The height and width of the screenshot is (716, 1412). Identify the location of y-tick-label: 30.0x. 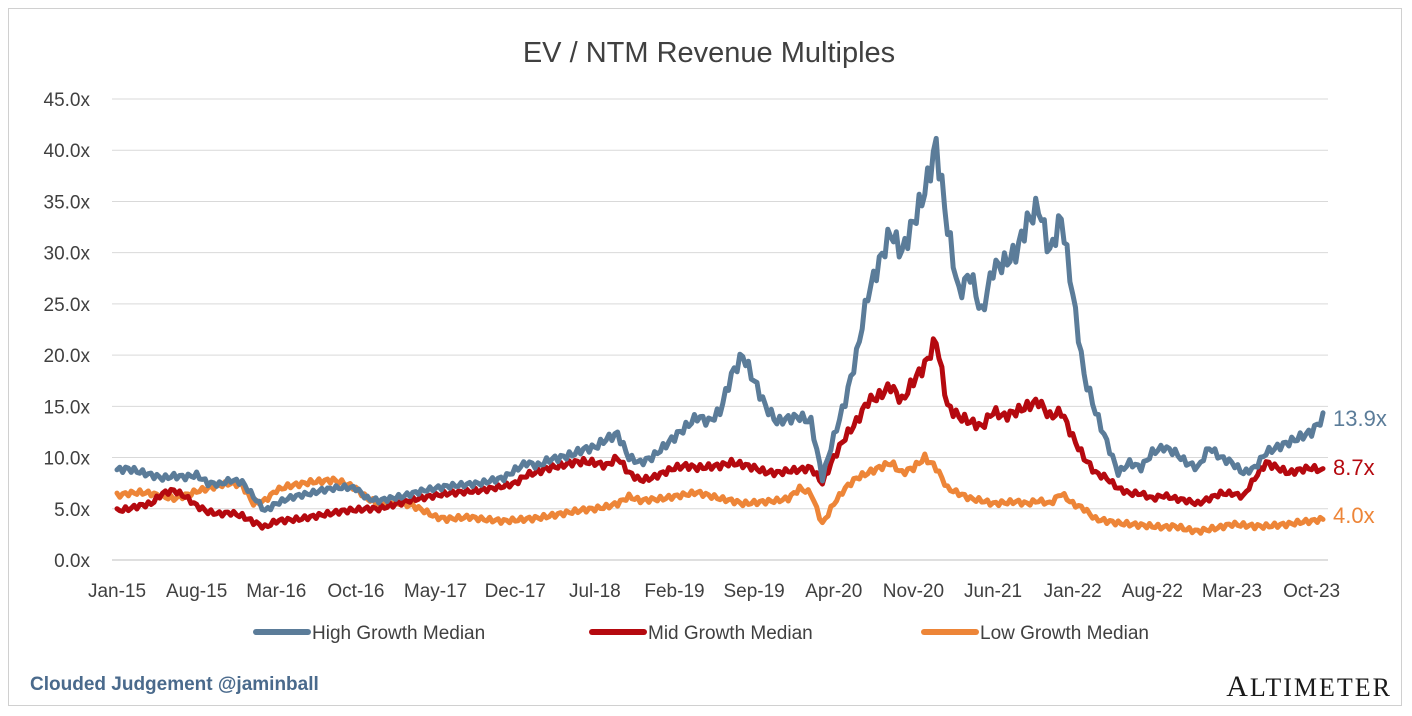
(67, 254).